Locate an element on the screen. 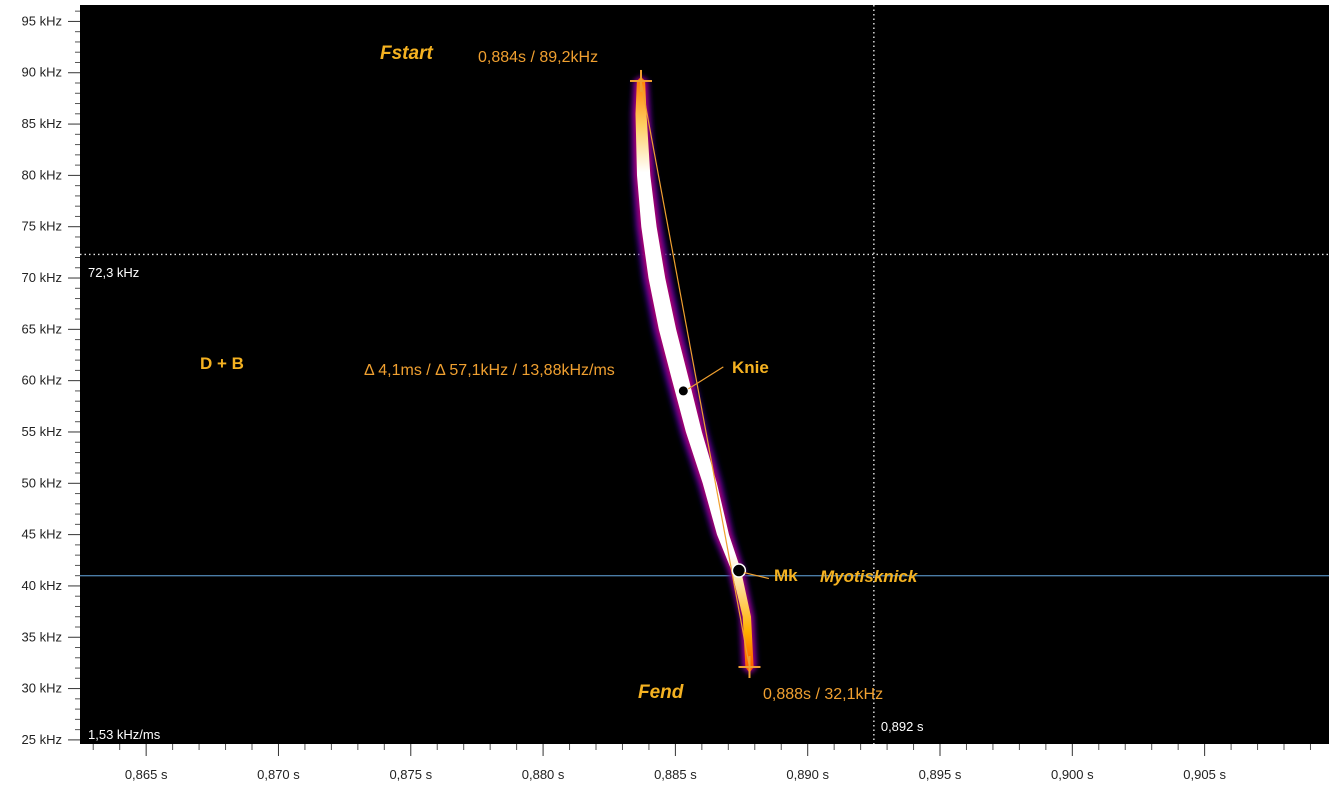 The height and width of the screenshot is (794, 1332). y-tick-label: 50 kHz is located at coordinates (42, 482).